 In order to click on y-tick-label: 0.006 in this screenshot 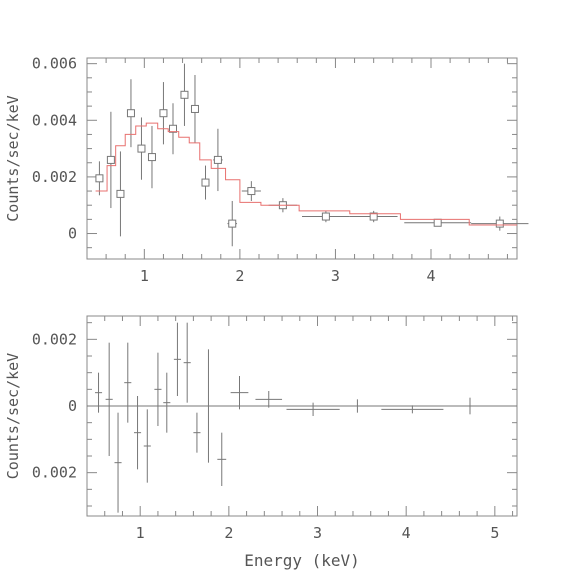, I will do `click(54, 64)`.